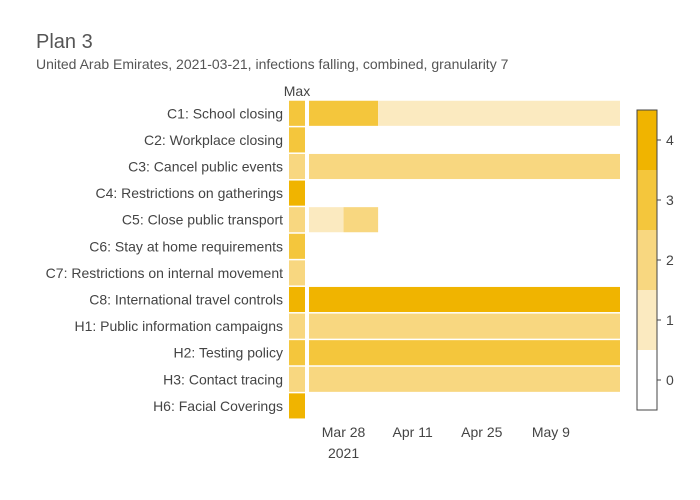  What do you see at coordinates (670, 200) in the screenshot?
I see `colorbar-tick-label: 3` at bounding box center [670, 200].